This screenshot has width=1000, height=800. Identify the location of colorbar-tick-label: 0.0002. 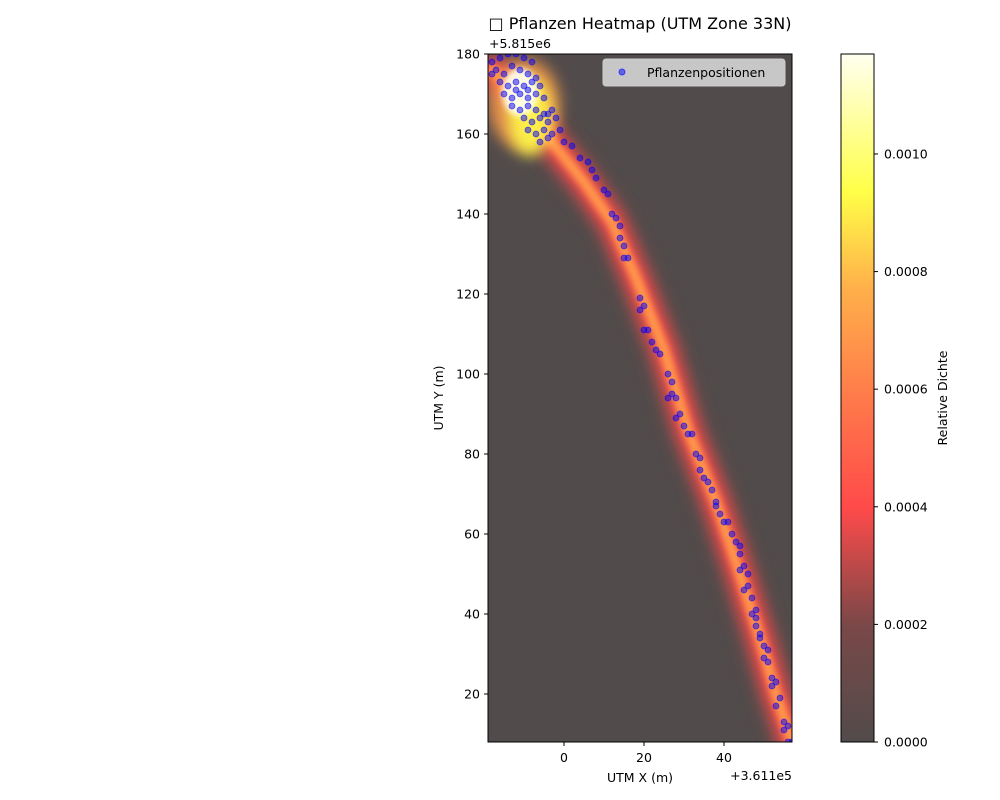
(906, 624).